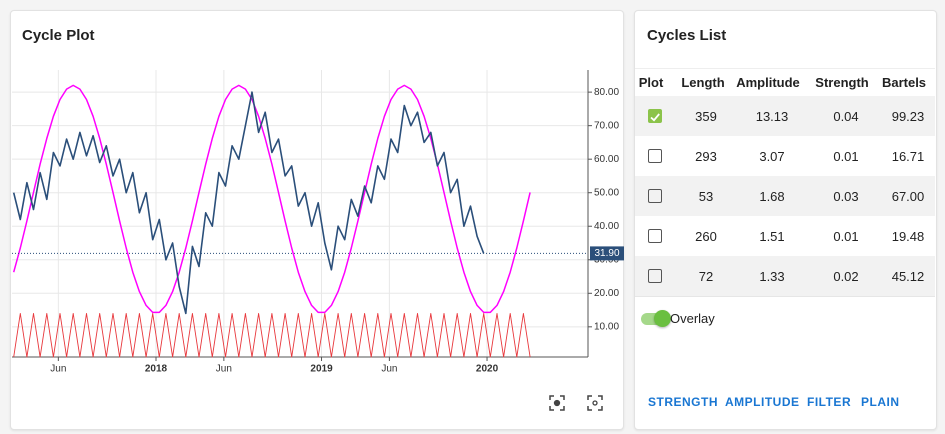 The height and width of the screenshot is (434, 945). Describe the element at coordinates (908, 196) in the screenshot. I see `table-cell: 67.00` at that location.